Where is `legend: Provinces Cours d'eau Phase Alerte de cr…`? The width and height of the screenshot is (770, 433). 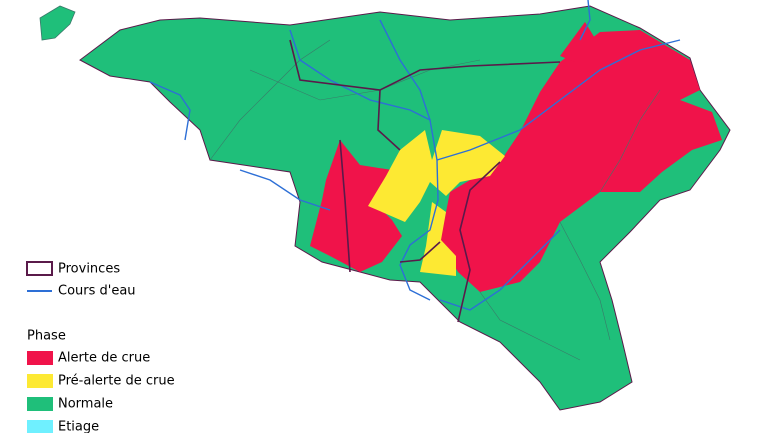
legend: Provinces Cours d'eau Phase Alerte de cr… is located at coordinates (100, 347).